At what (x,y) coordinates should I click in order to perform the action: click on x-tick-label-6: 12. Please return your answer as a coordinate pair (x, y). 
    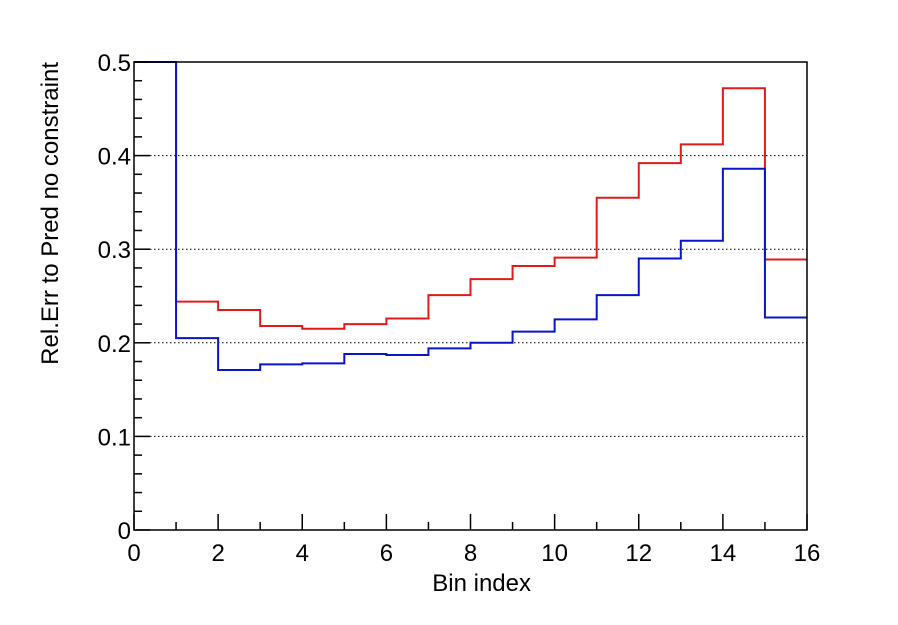
    Looking at the image, I should click on (638, 553).